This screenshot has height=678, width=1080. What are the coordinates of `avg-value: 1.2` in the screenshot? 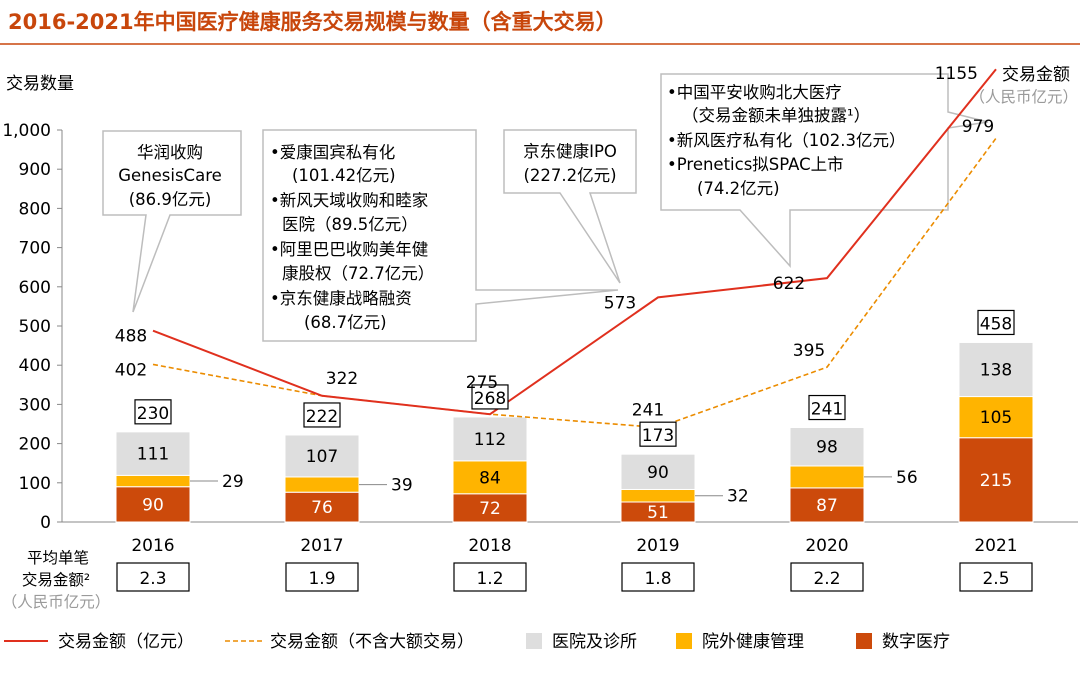 It's located at (489, 579).